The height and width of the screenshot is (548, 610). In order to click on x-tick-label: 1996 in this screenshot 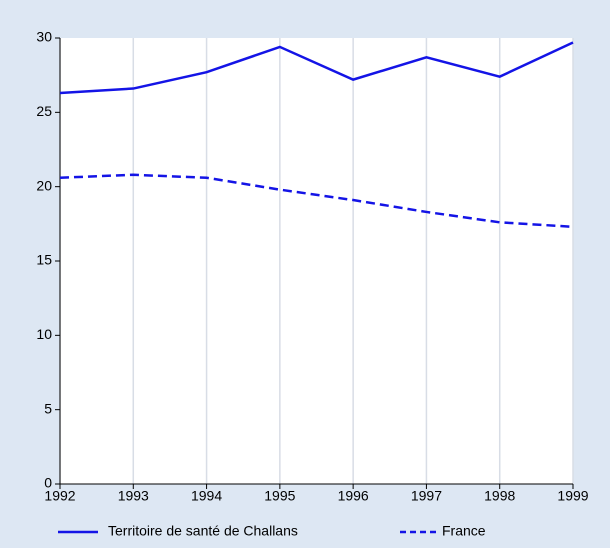, I will do `click(353, 496)`.